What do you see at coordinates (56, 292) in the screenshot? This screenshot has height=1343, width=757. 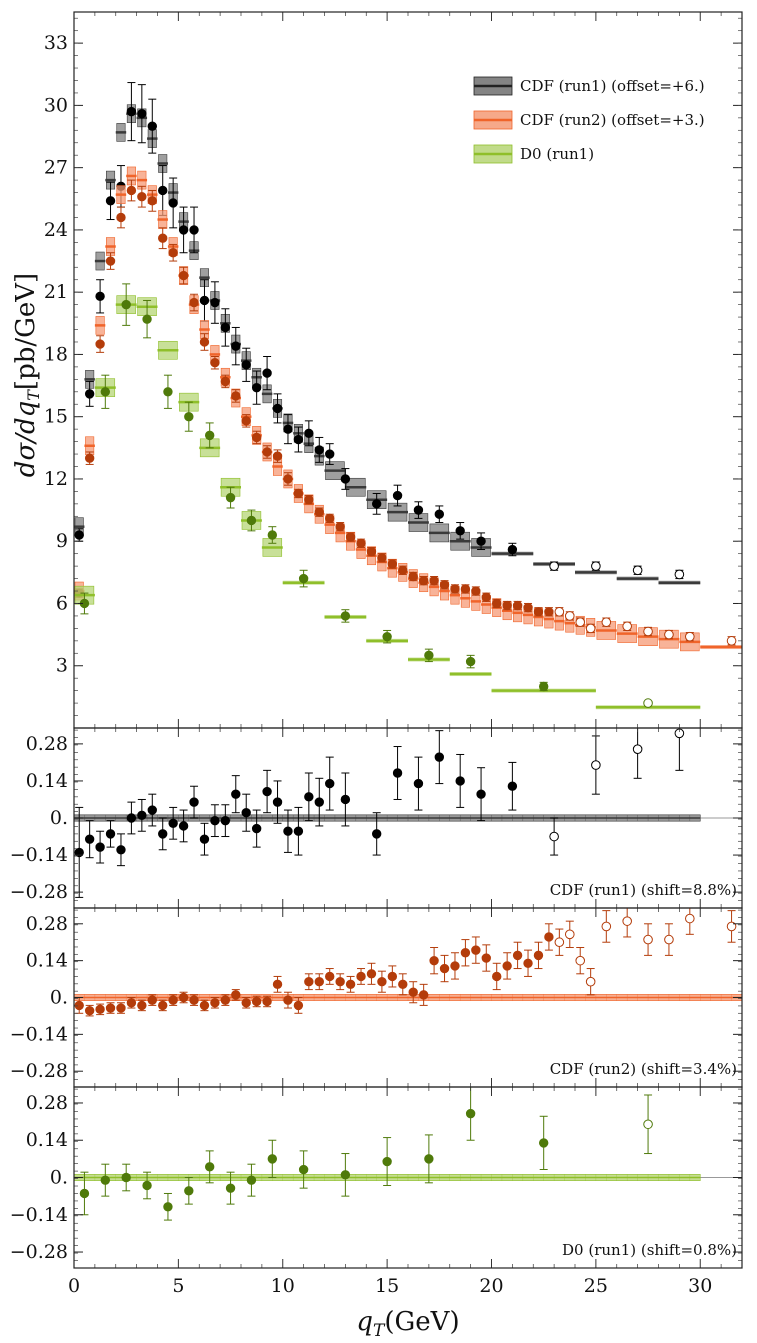 I see `y-tick-label: 21` at bounding box center [56, 292].